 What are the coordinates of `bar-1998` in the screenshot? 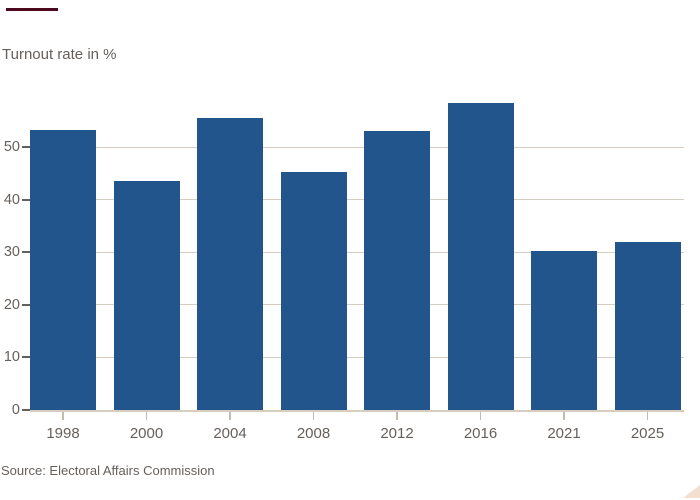 It's located at (63, 269).